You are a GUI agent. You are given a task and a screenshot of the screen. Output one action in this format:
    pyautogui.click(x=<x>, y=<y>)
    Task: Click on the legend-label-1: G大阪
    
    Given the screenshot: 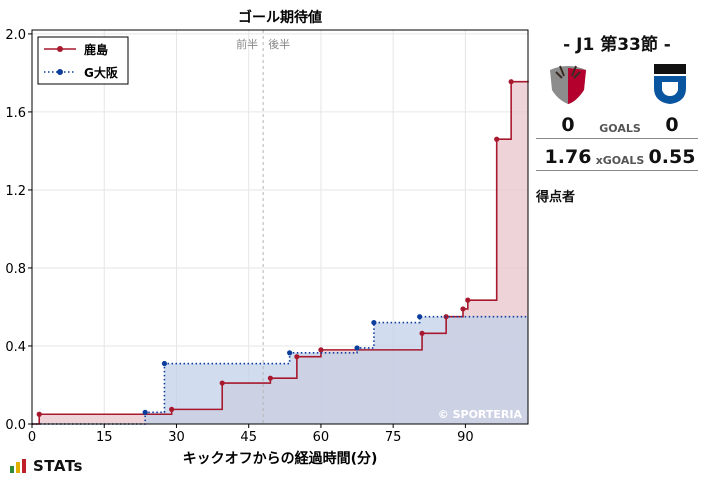 What is the action you would take?
    pyautogui.click(x=101, y=72)
    